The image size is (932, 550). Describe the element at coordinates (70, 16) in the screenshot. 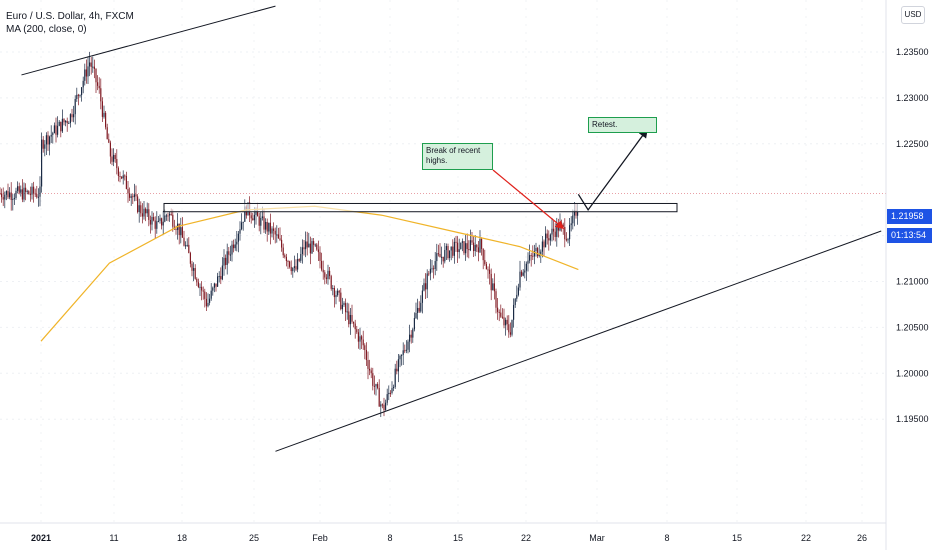

I see `symbol-title: Euro / U.S. Dollar, 4h, FXCM` at that location.